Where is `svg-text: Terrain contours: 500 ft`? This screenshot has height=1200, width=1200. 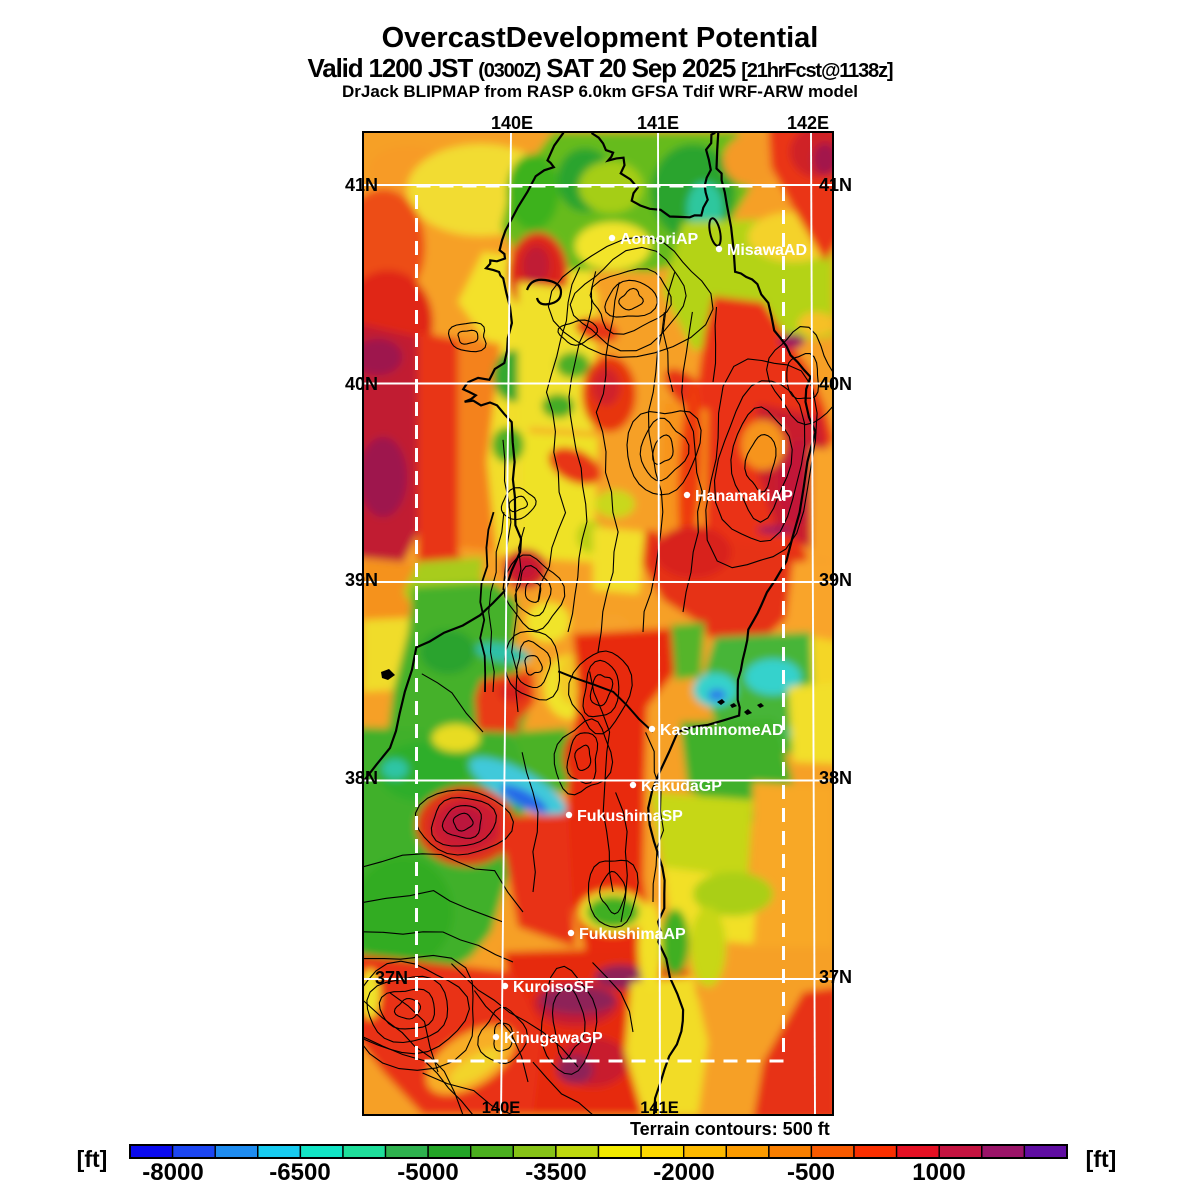
svg-text: Terrain contours: 500 ft is located at coordinates (730, 1129).